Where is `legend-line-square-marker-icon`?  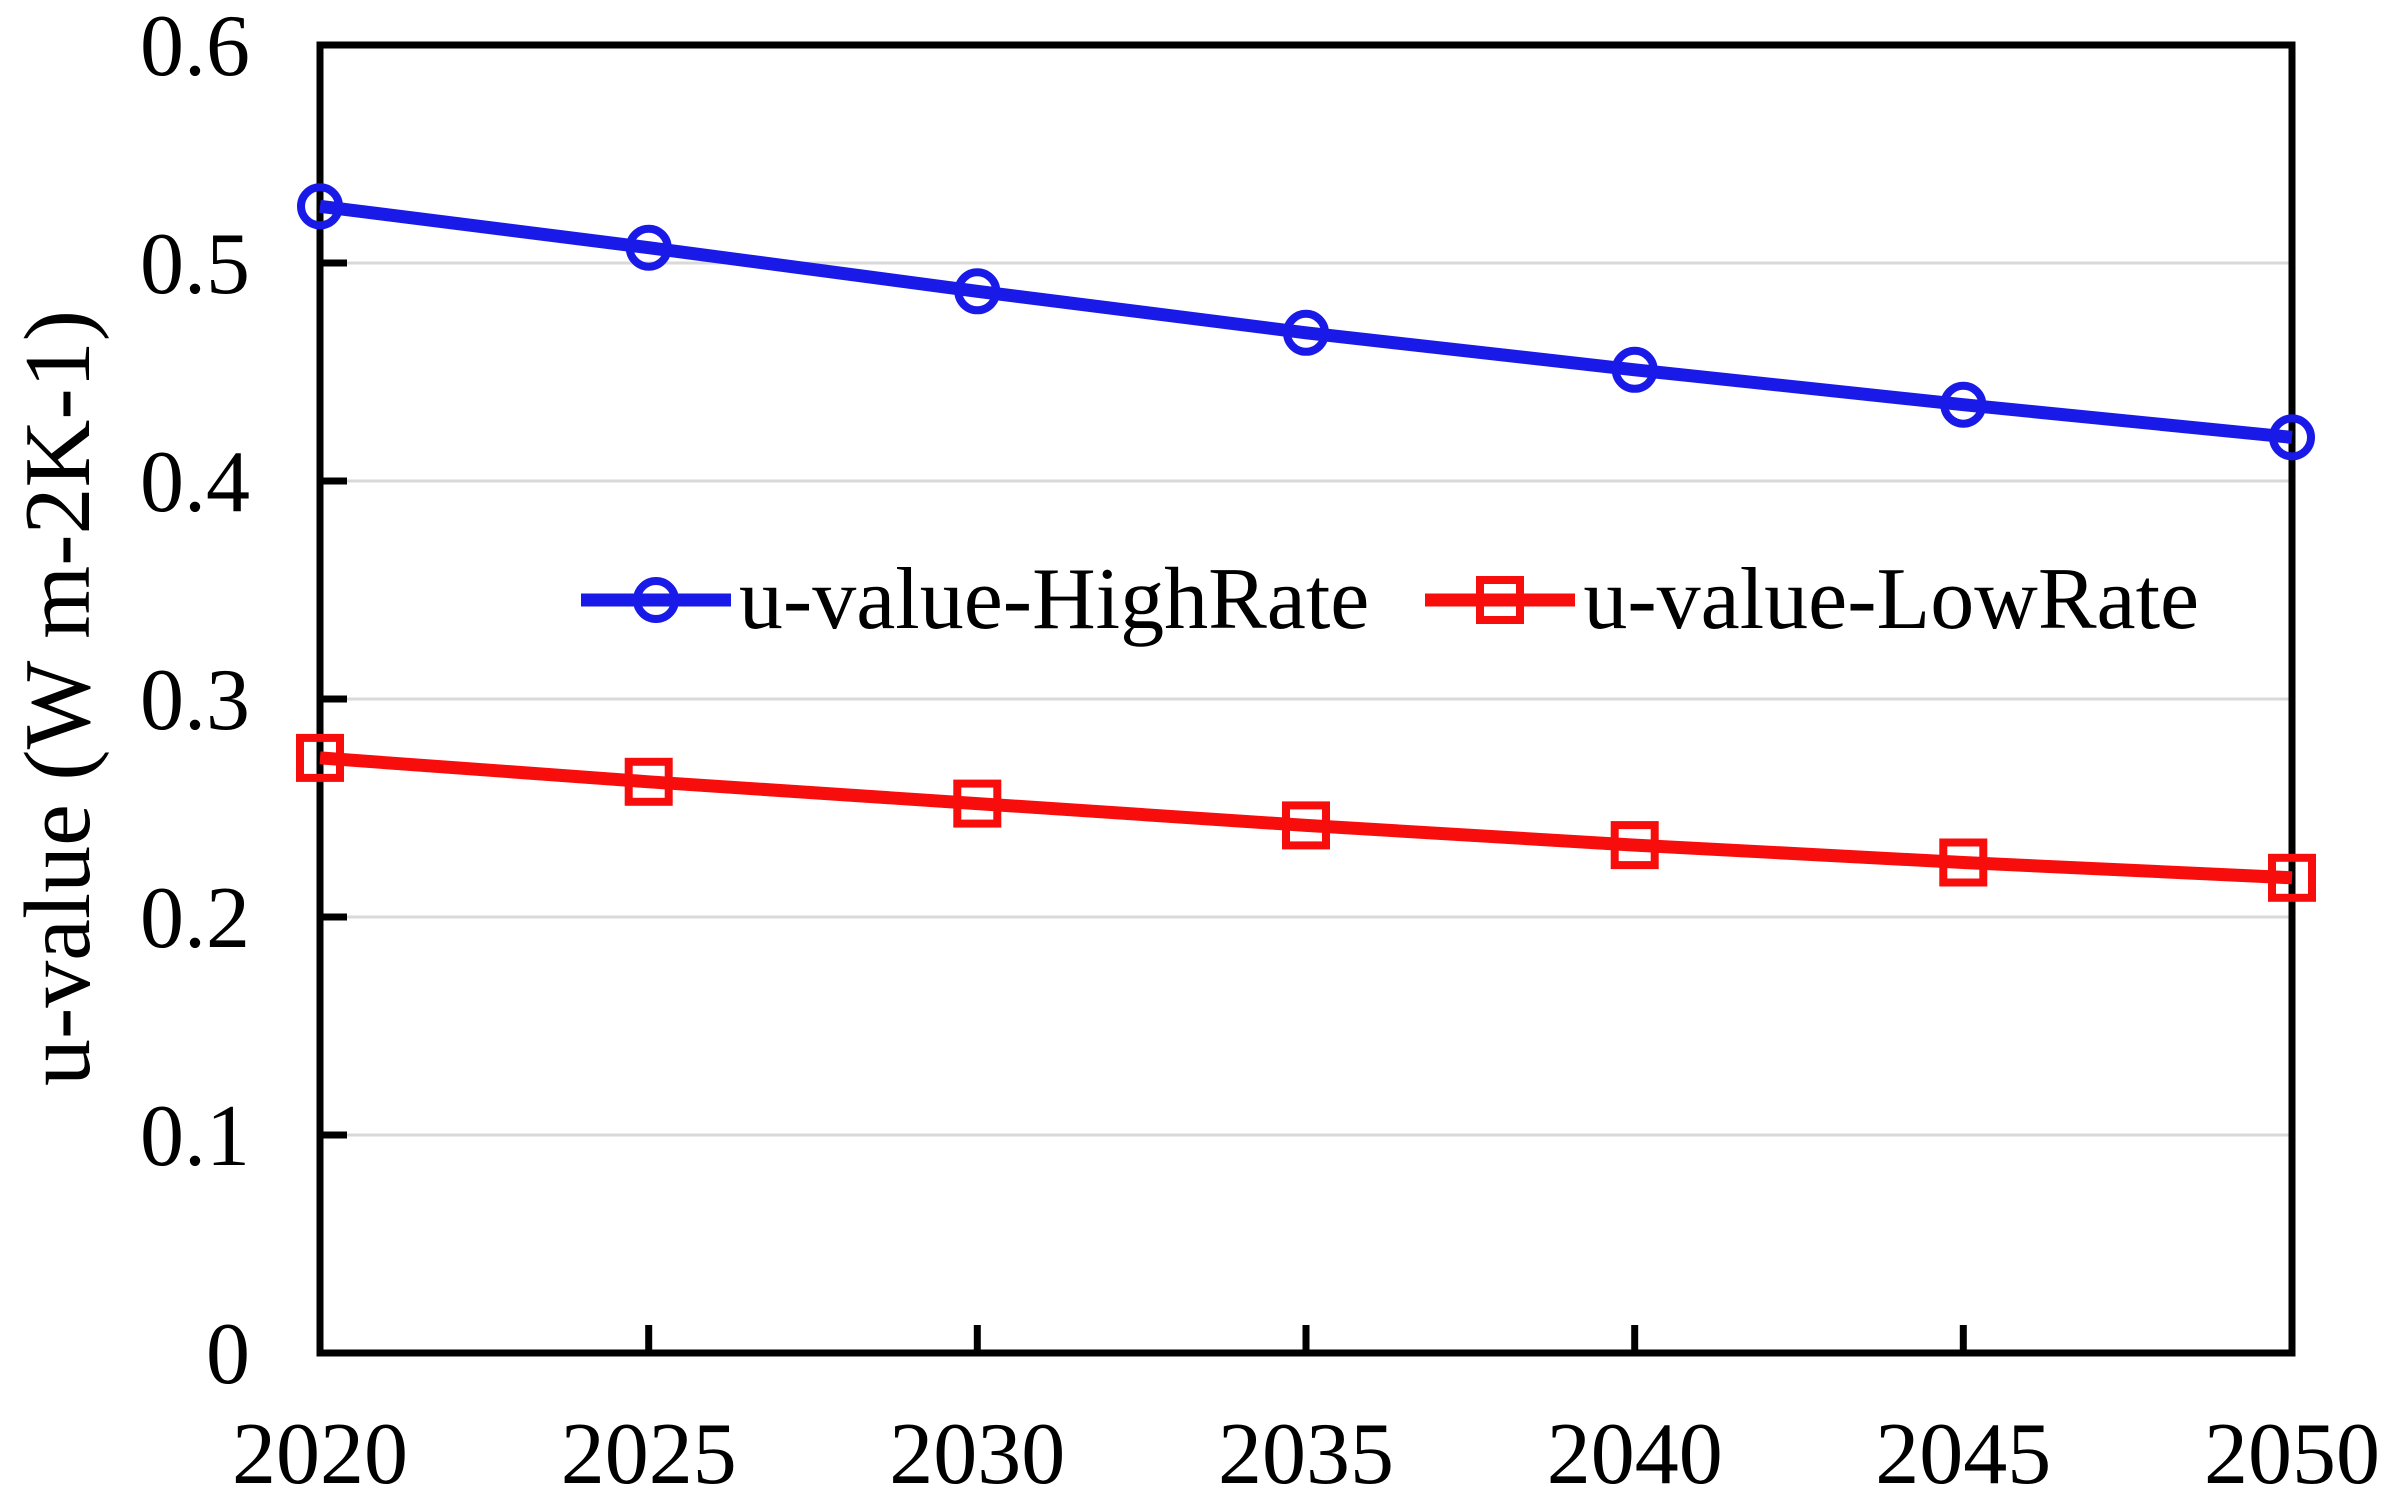 legend-line-square-marker-icon is located at coordinates (1500, 600).